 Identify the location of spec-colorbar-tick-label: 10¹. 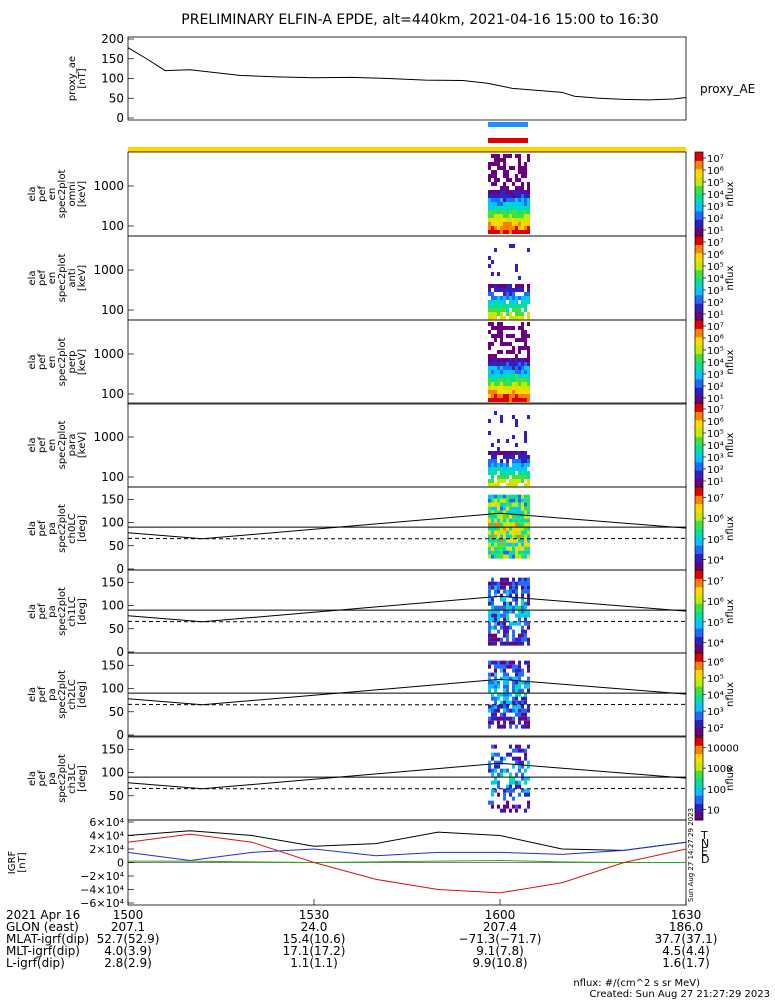
(715, 399).